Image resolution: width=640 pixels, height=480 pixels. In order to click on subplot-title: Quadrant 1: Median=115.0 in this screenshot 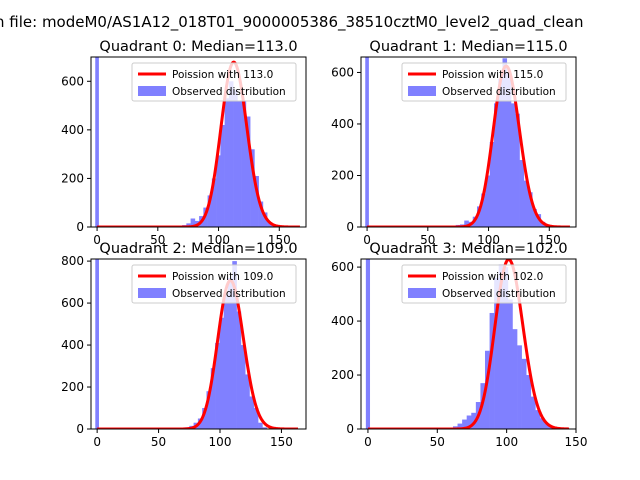, I will do `click(468, 47)`.